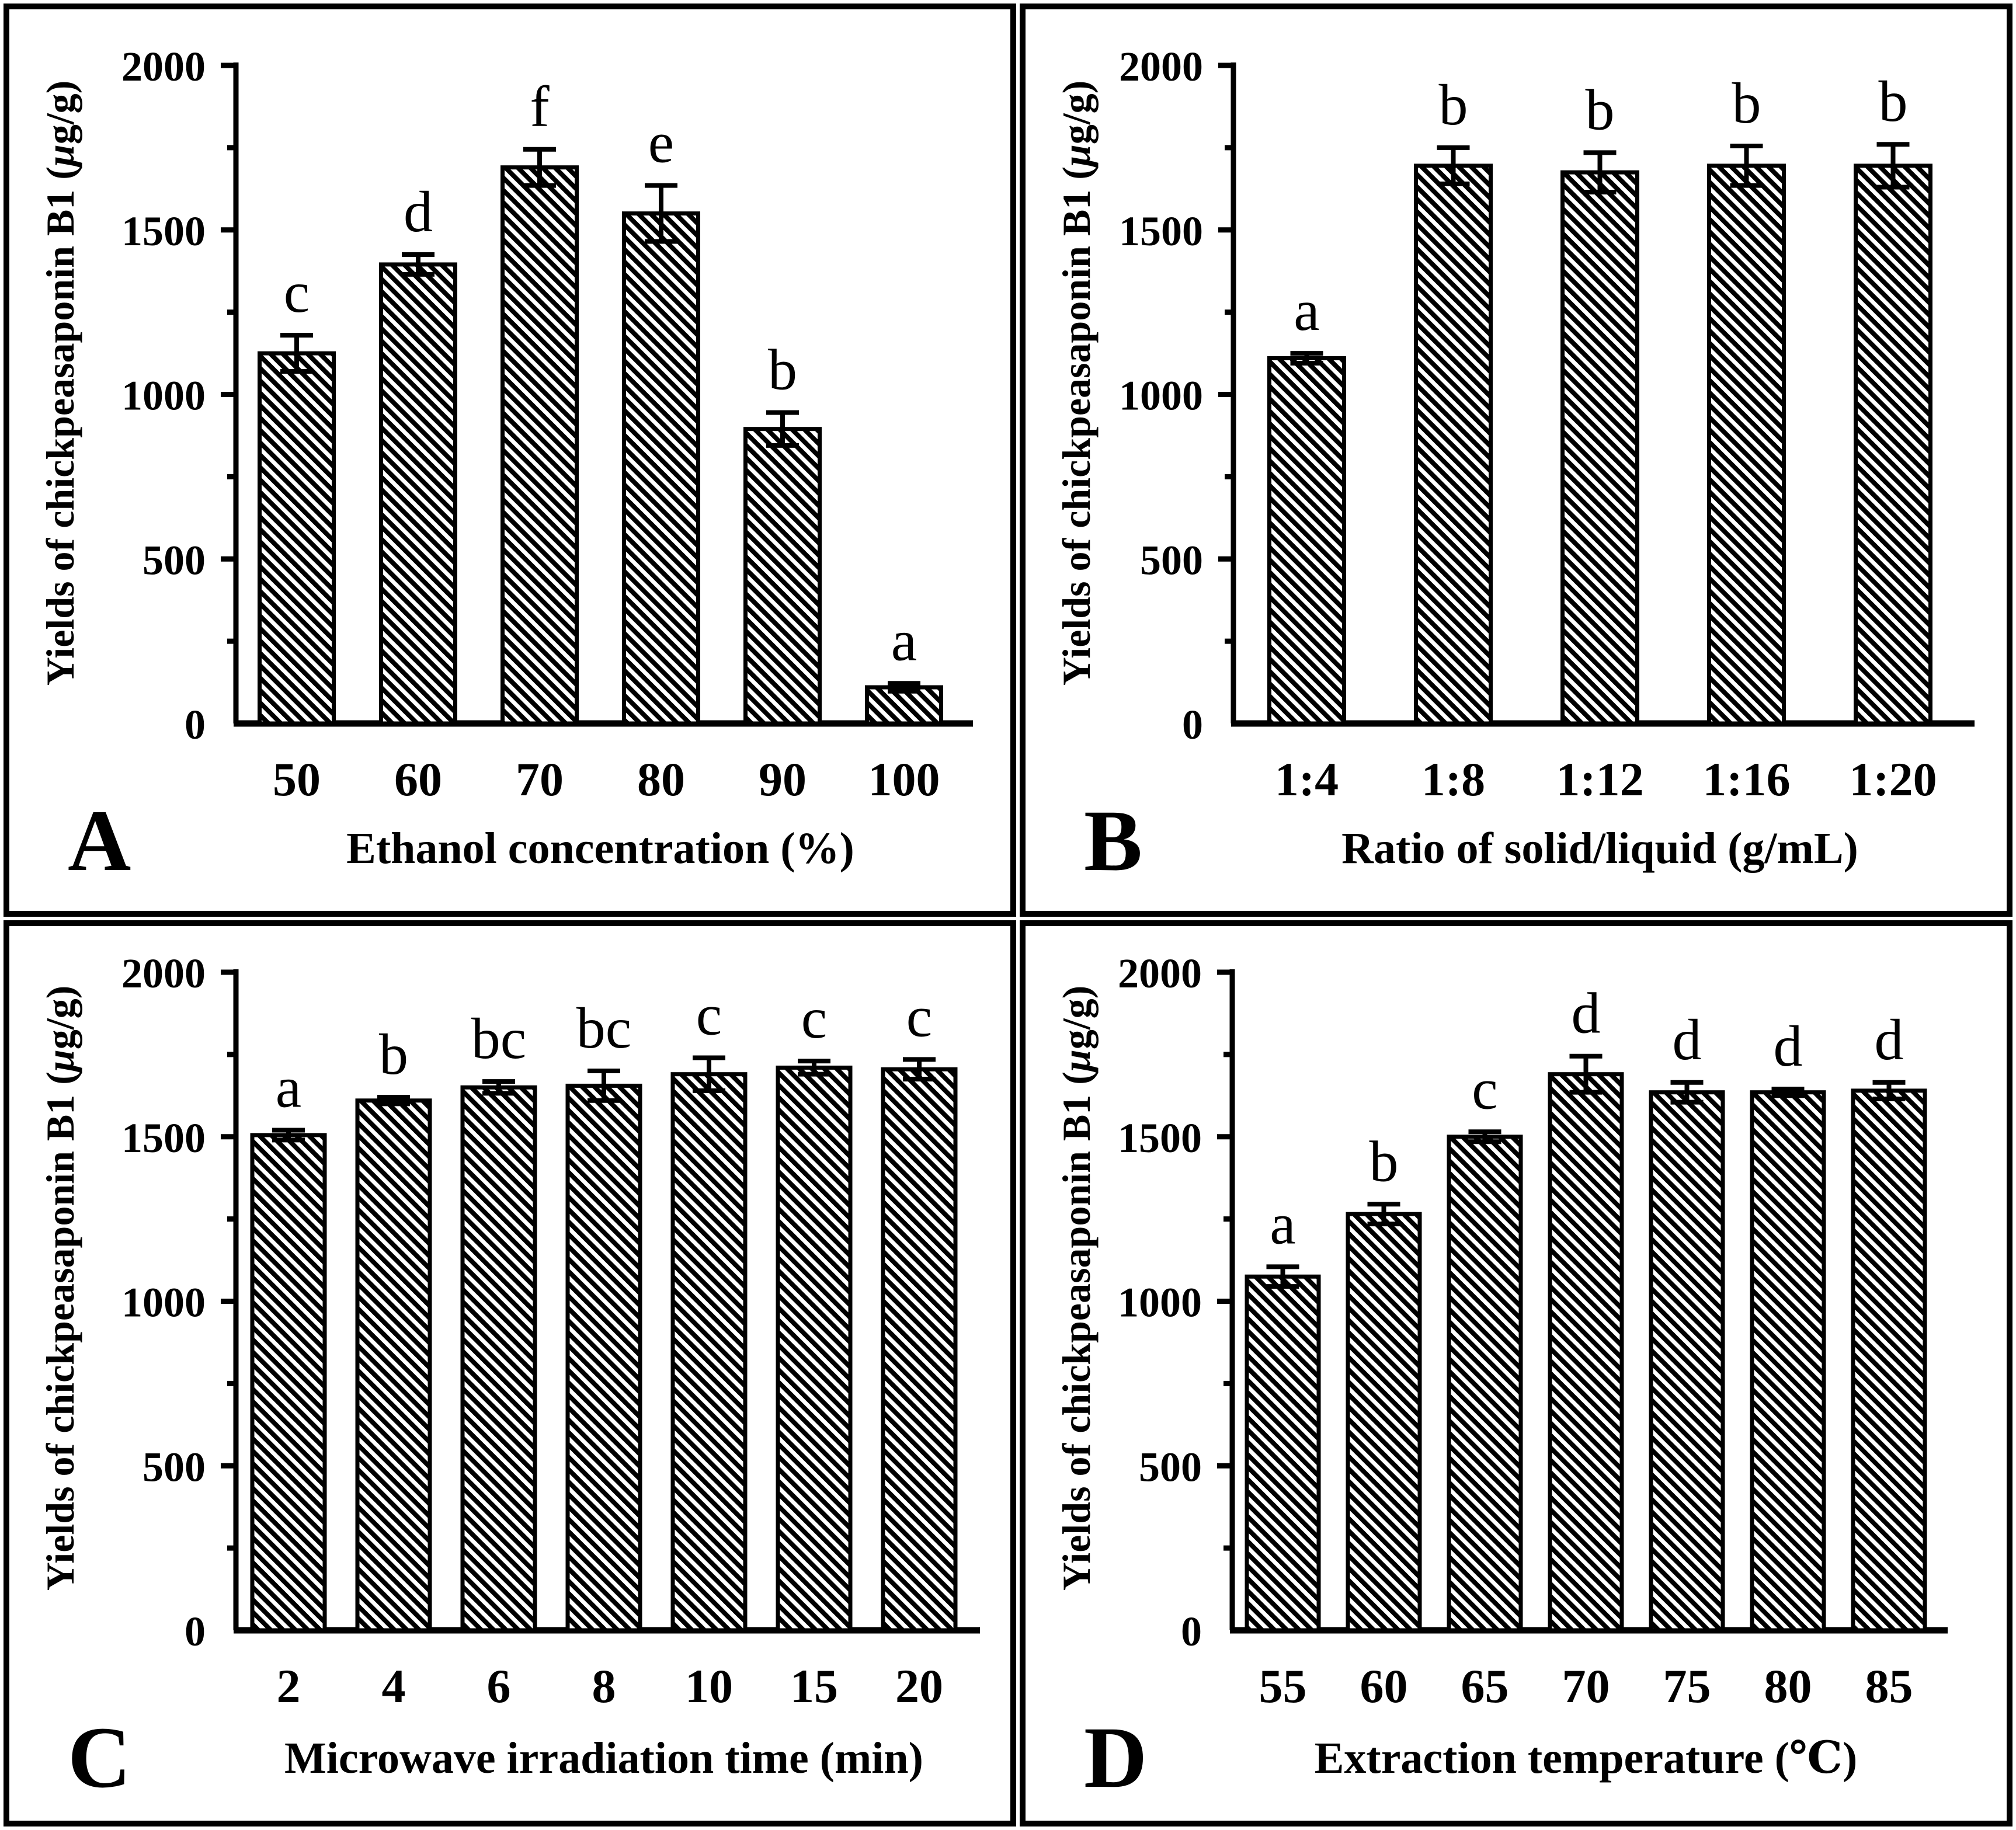 The image size is (2016, 1830). What do you see at coordinates (1586, 1758) in the screenshot?
I see `x-axis-title: Extraction temperature (℃)` at bounding box center [1586, 1758].